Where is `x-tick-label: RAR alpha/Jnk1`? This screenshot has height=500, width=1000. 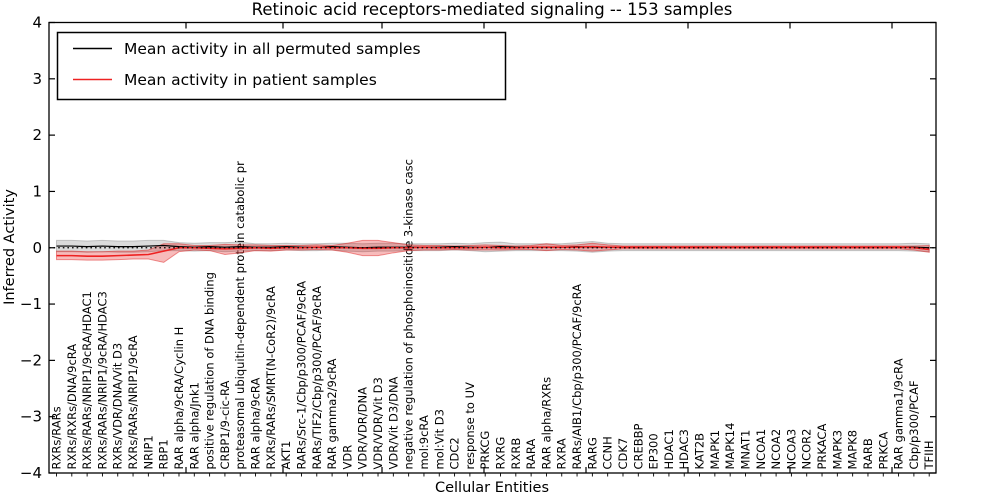 x-tick-label: RAR alpha/Jnk1 is located at coordinates (194, 425).